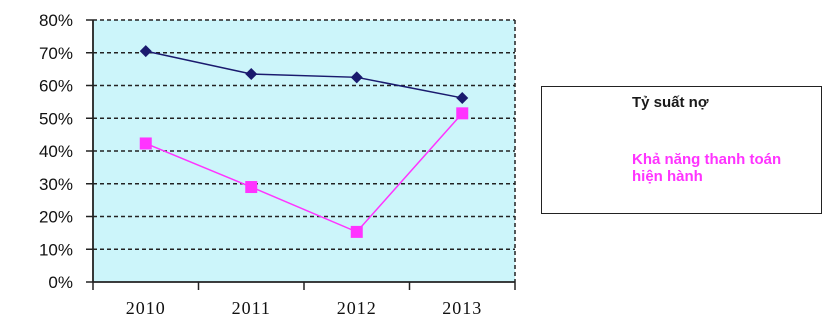 The height and width of the screenshot is (322, 833). Describe the element at coordinates (56, 53) in the screenshot. I see `y-tick-label: 70%` at that location.